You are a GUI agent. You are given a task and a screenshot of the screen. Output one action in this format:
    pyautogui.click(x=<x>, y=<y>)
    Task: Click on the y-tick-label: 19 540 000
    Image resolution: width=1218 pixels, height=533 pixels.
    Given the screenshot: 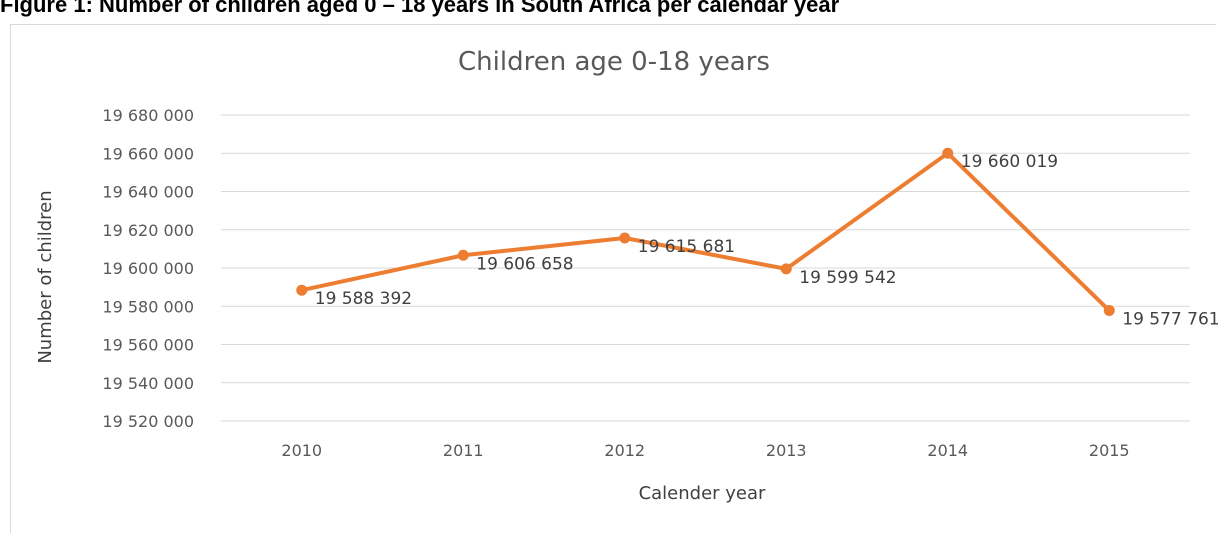 What is the action you would take?
    pyautogui.click(x=148, y=383)
    